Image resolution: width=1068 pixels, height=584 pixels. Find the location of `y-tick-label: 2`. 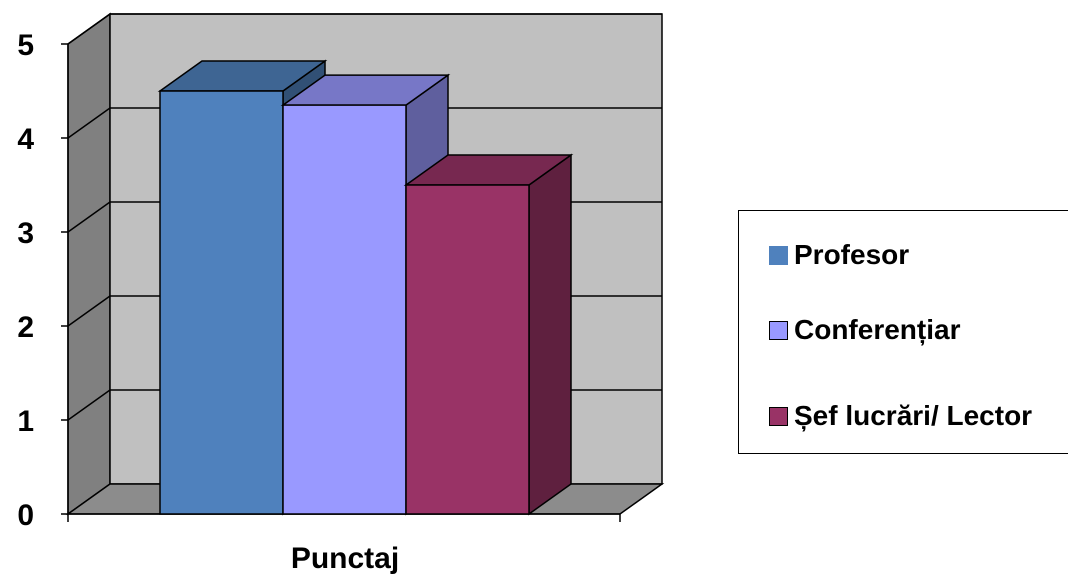

y-tick-label: 2 is located at coordinates (25, 327).